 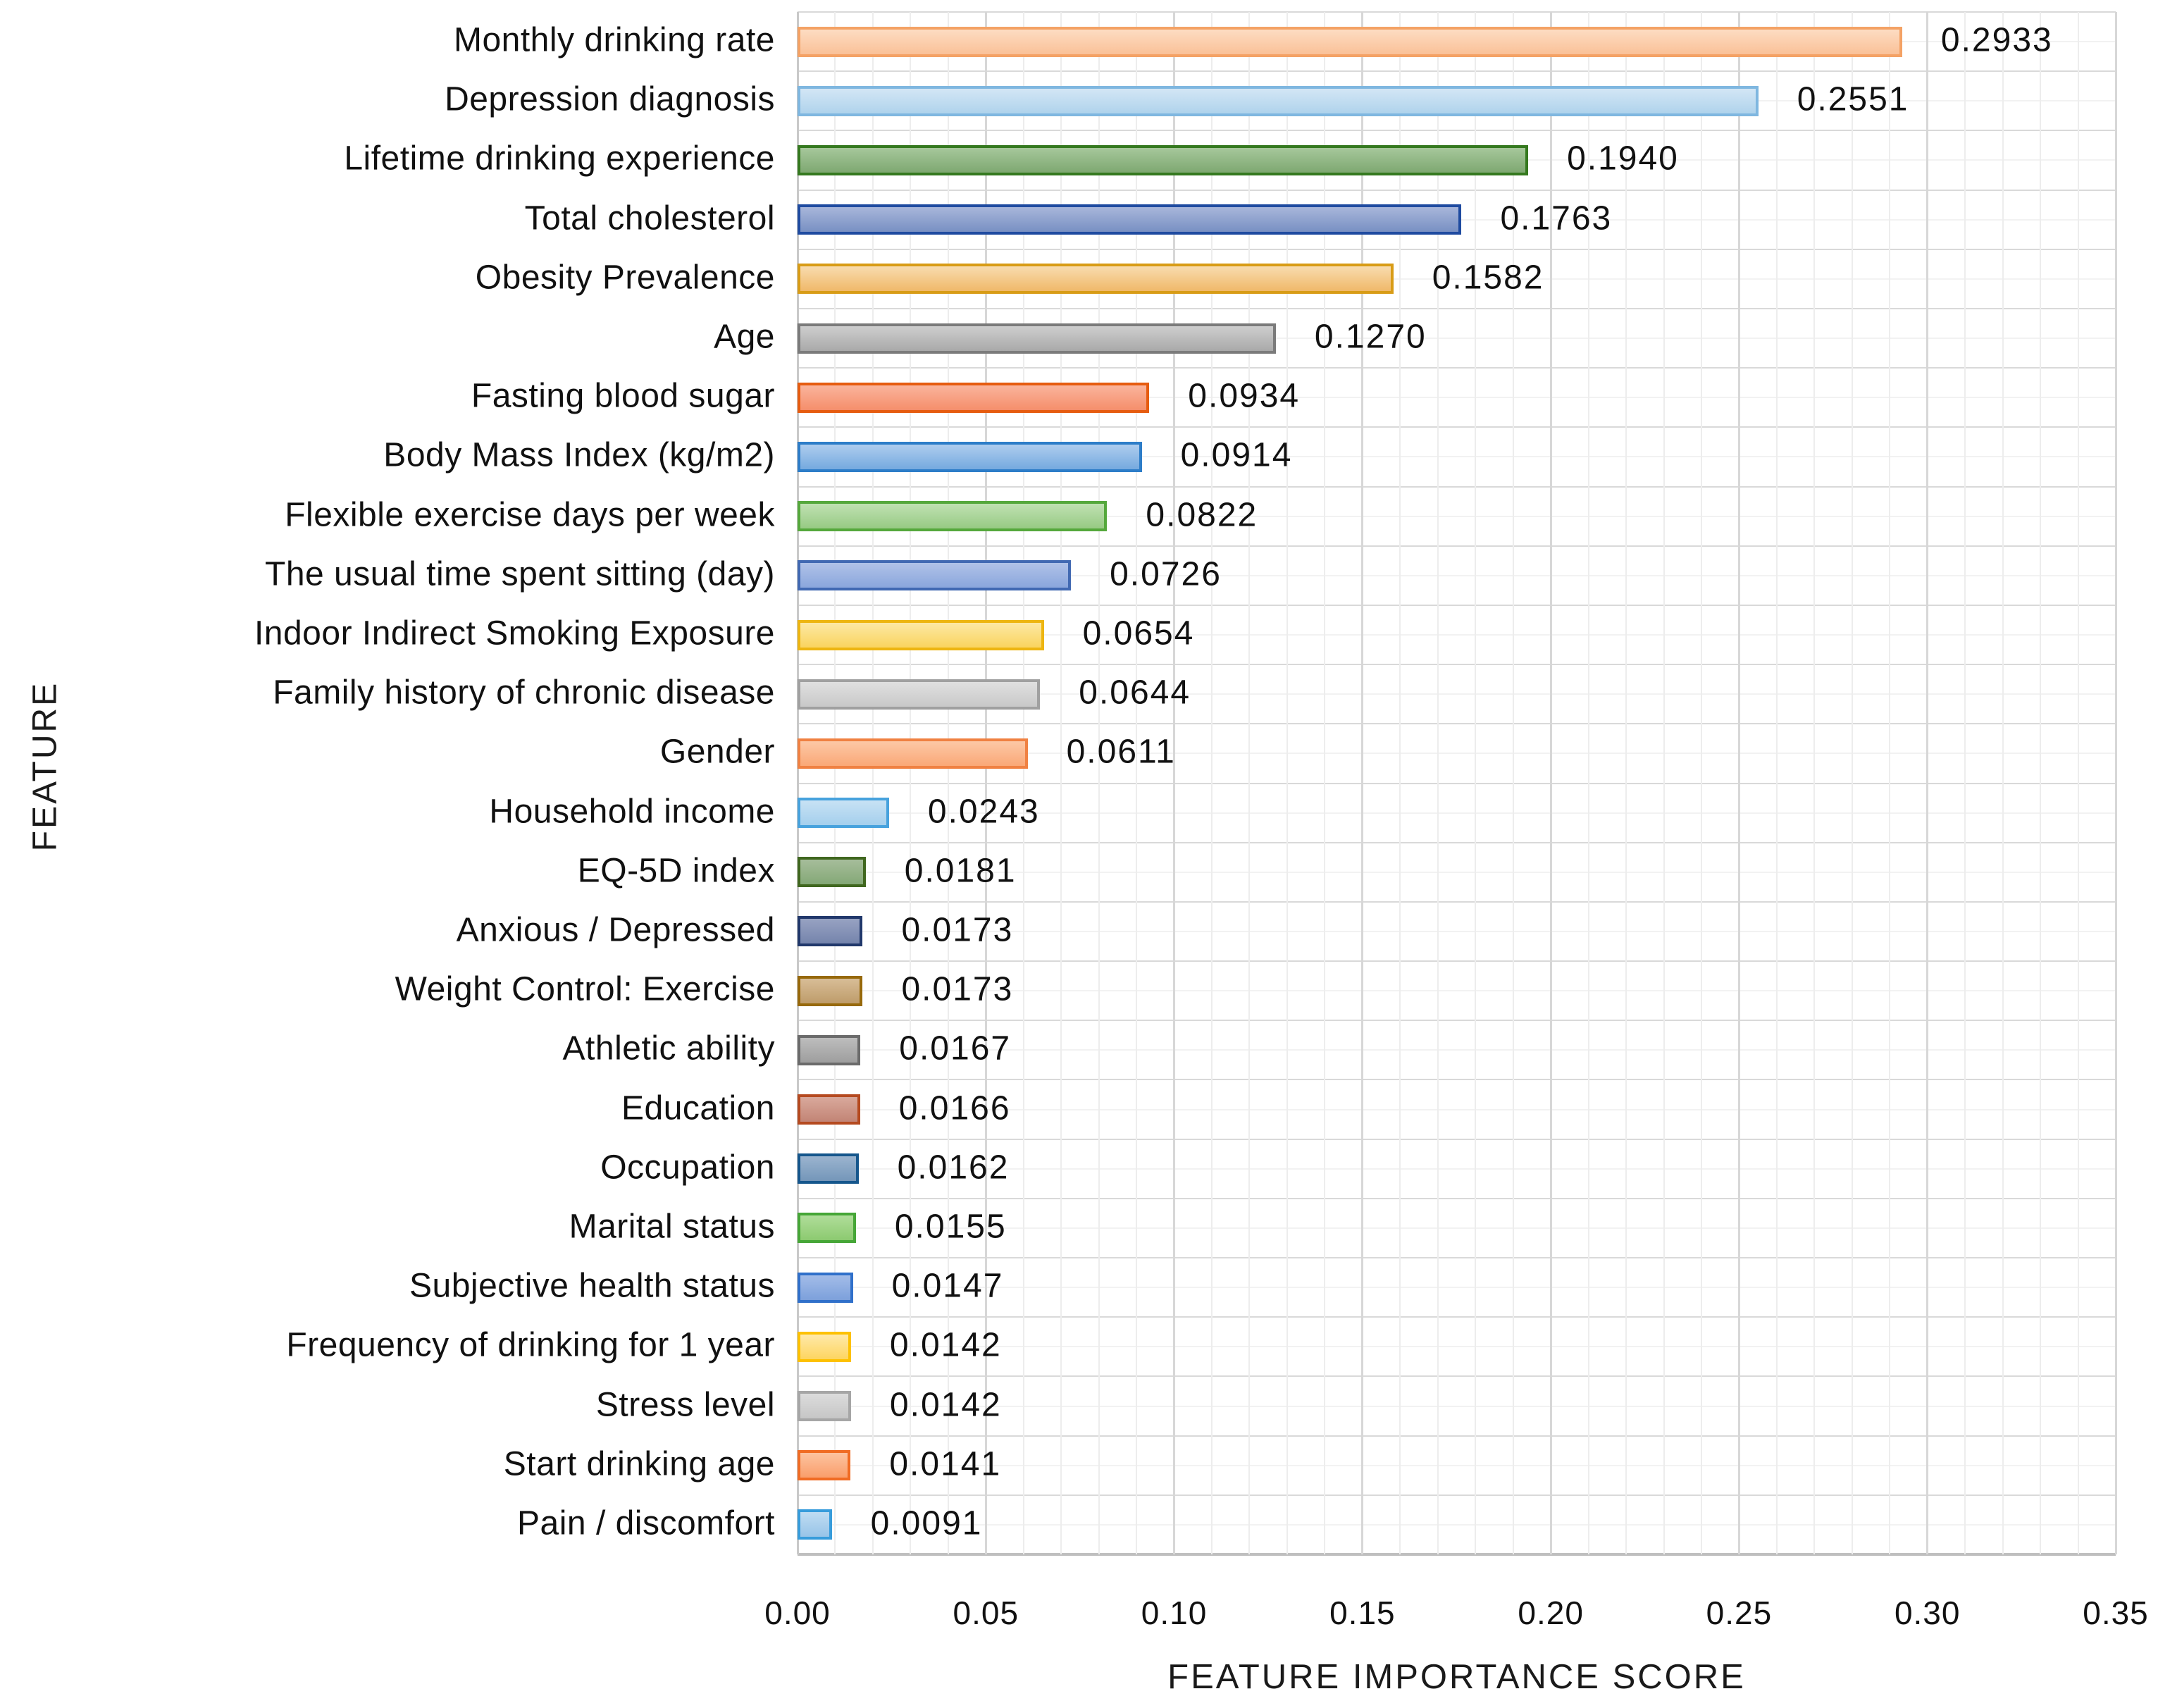 I want to click on category-label: Lifetime drinking experience, so click(x=559, y=159).